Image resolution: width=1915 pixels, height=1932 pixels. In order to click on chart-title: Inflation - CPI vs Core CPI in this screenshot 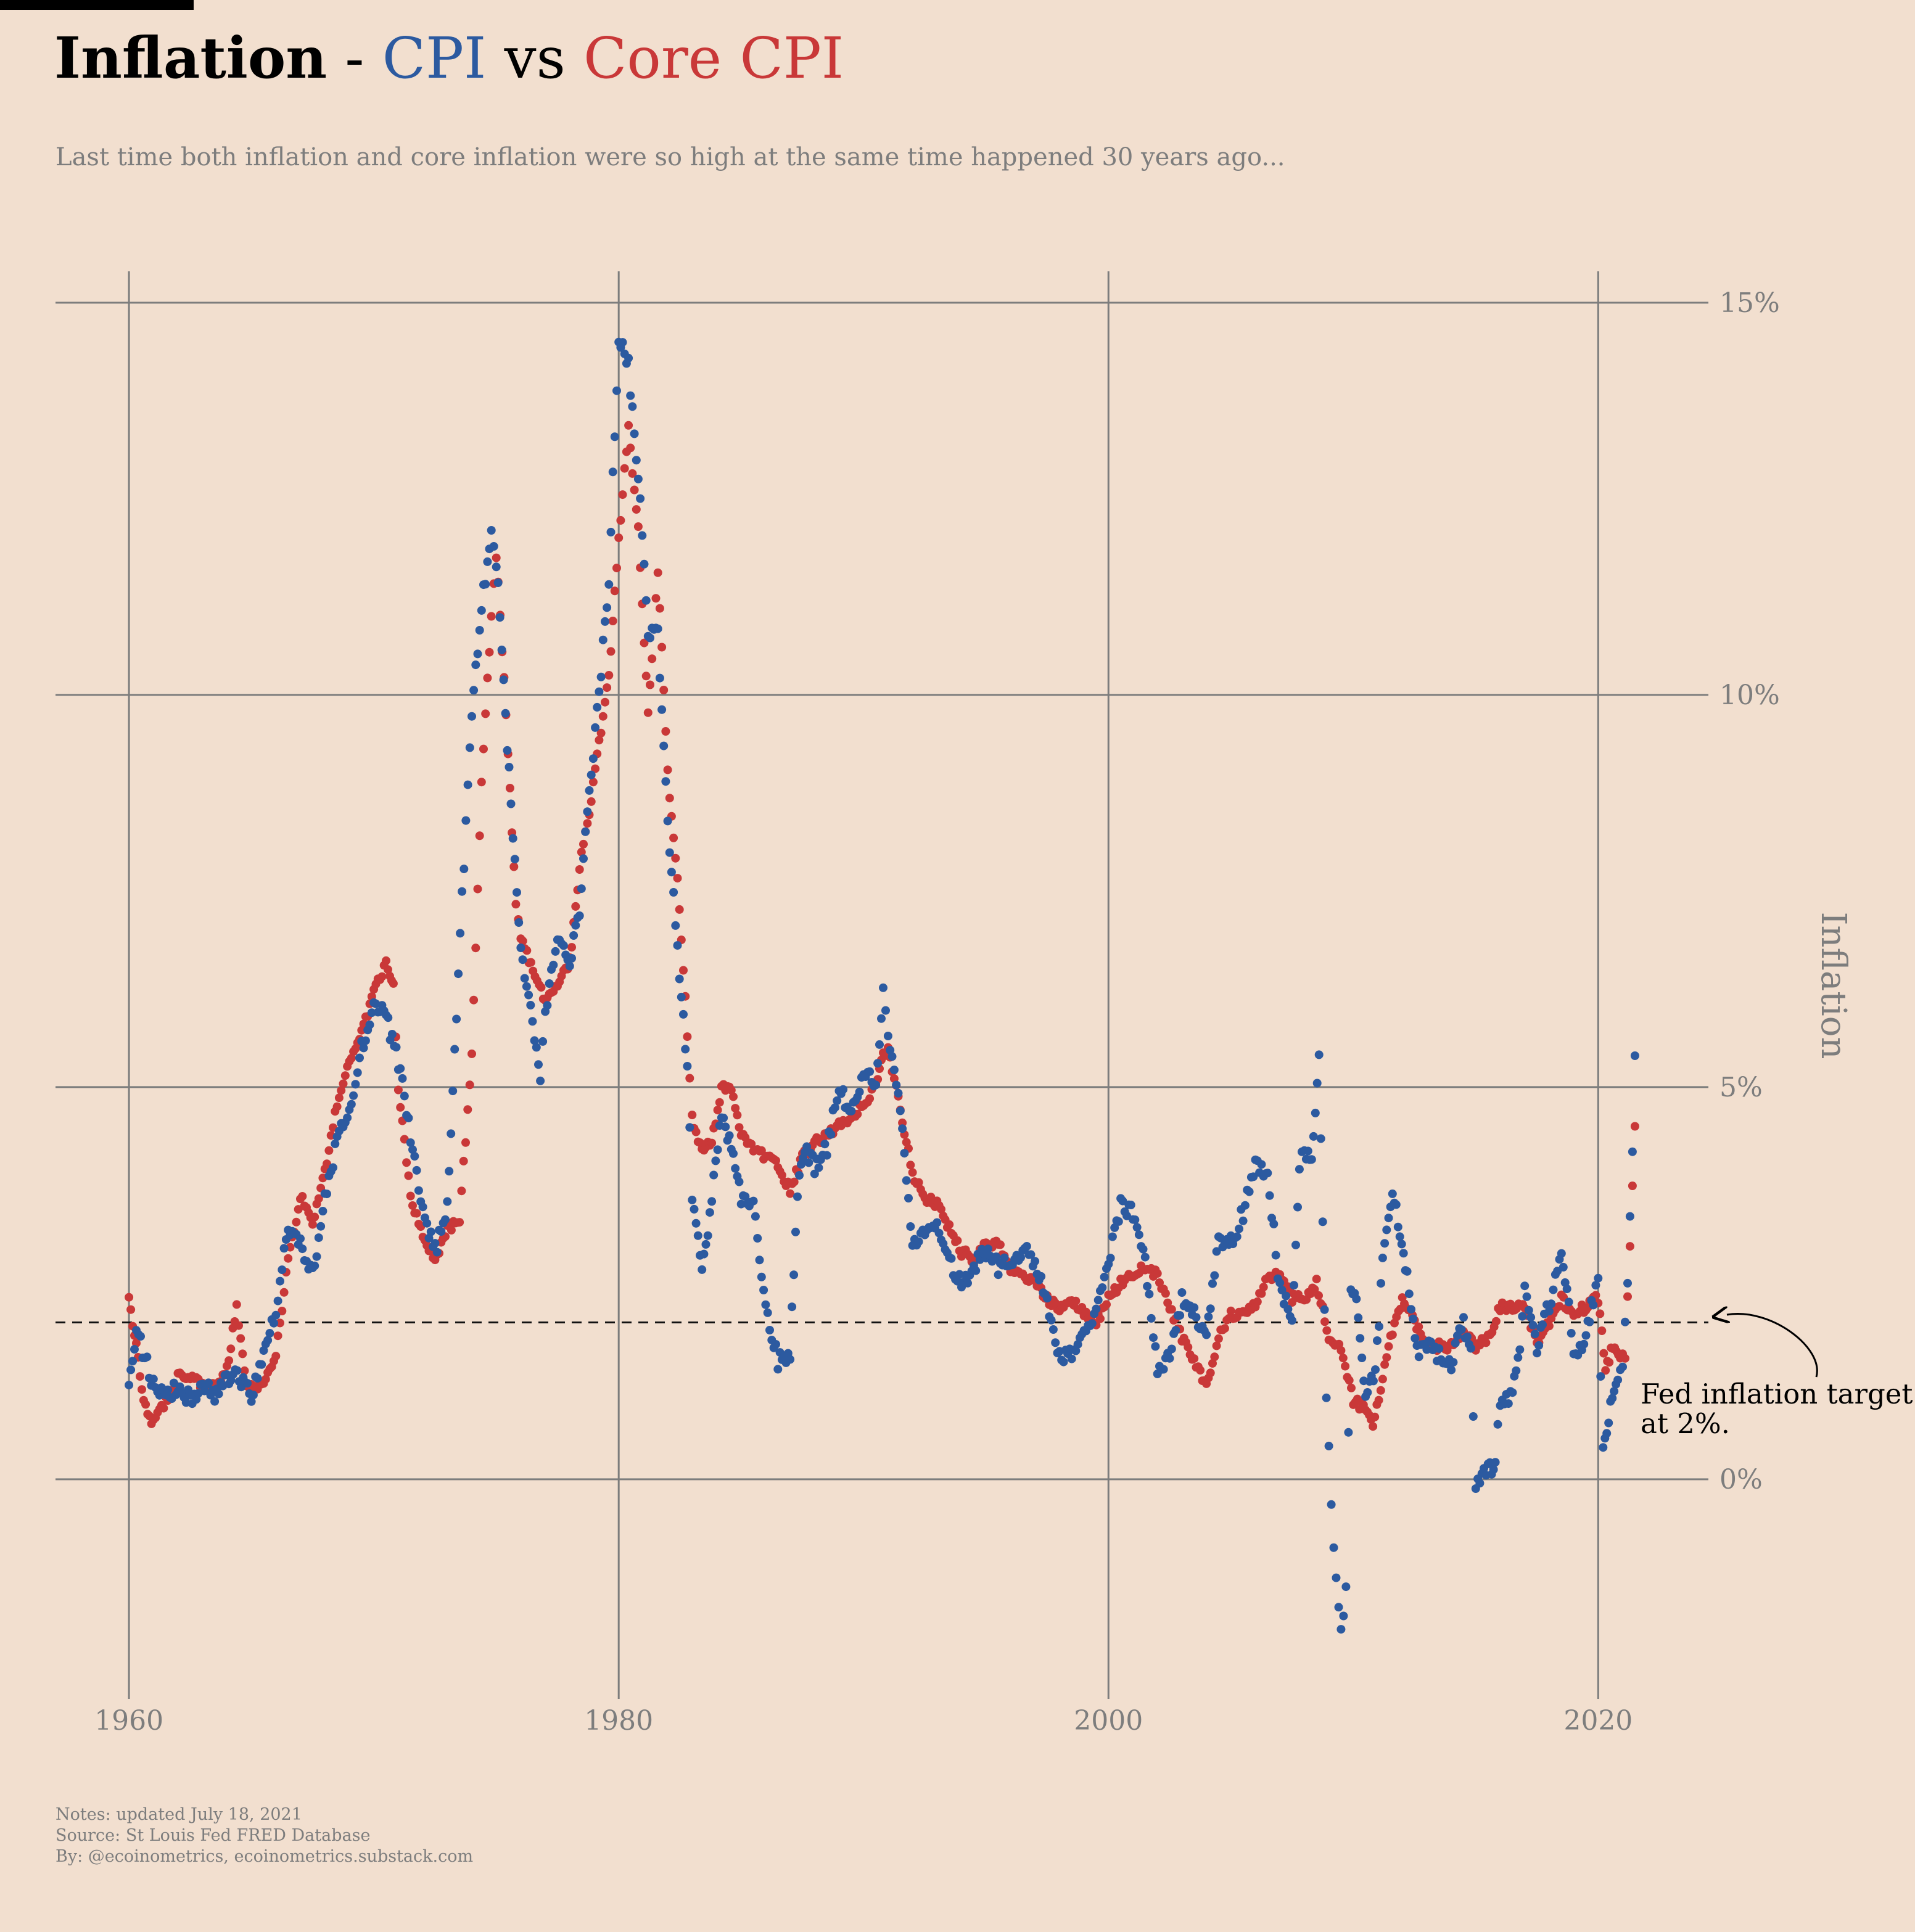, I will do `click(449, 58)`.